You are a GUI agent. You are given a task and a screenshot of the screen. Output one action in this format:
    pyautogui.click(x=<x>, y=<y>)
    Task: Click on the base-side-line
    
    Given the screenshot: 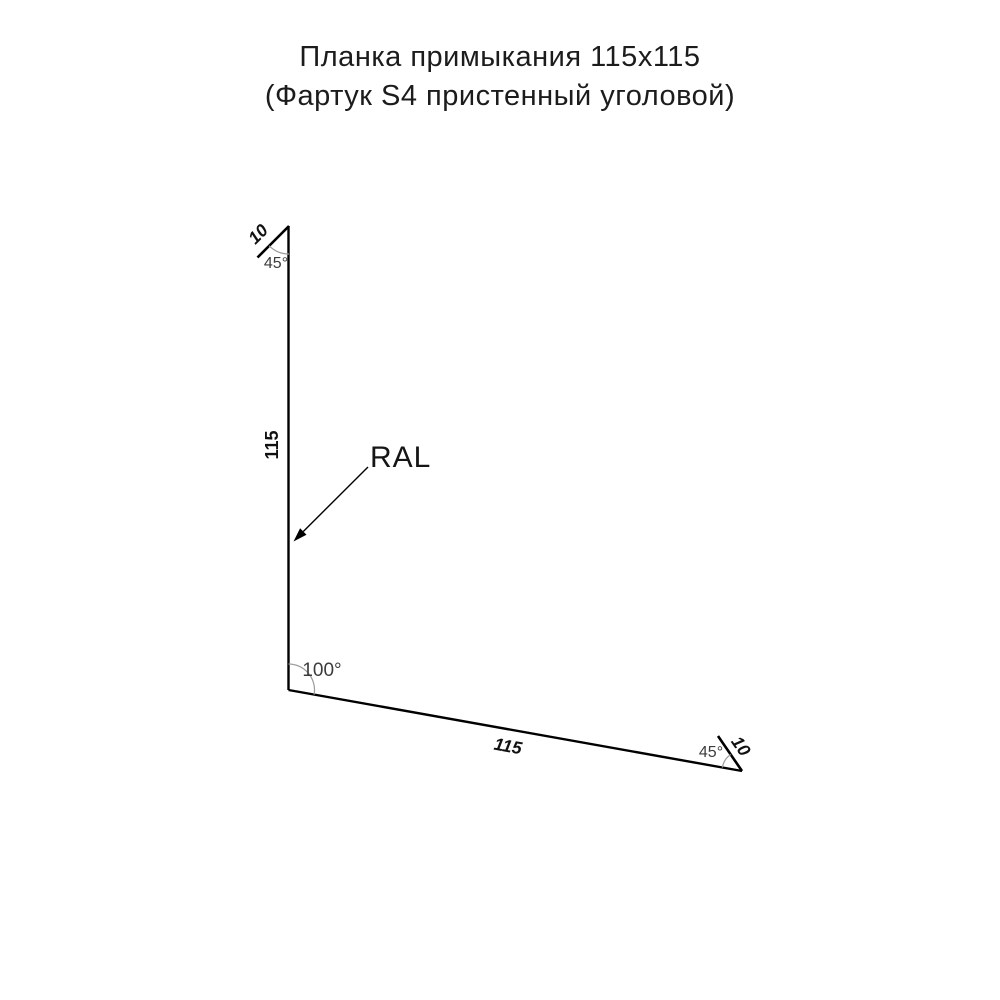 What is the action you would take?
    pyautogui.click(x=515, y=730)
    